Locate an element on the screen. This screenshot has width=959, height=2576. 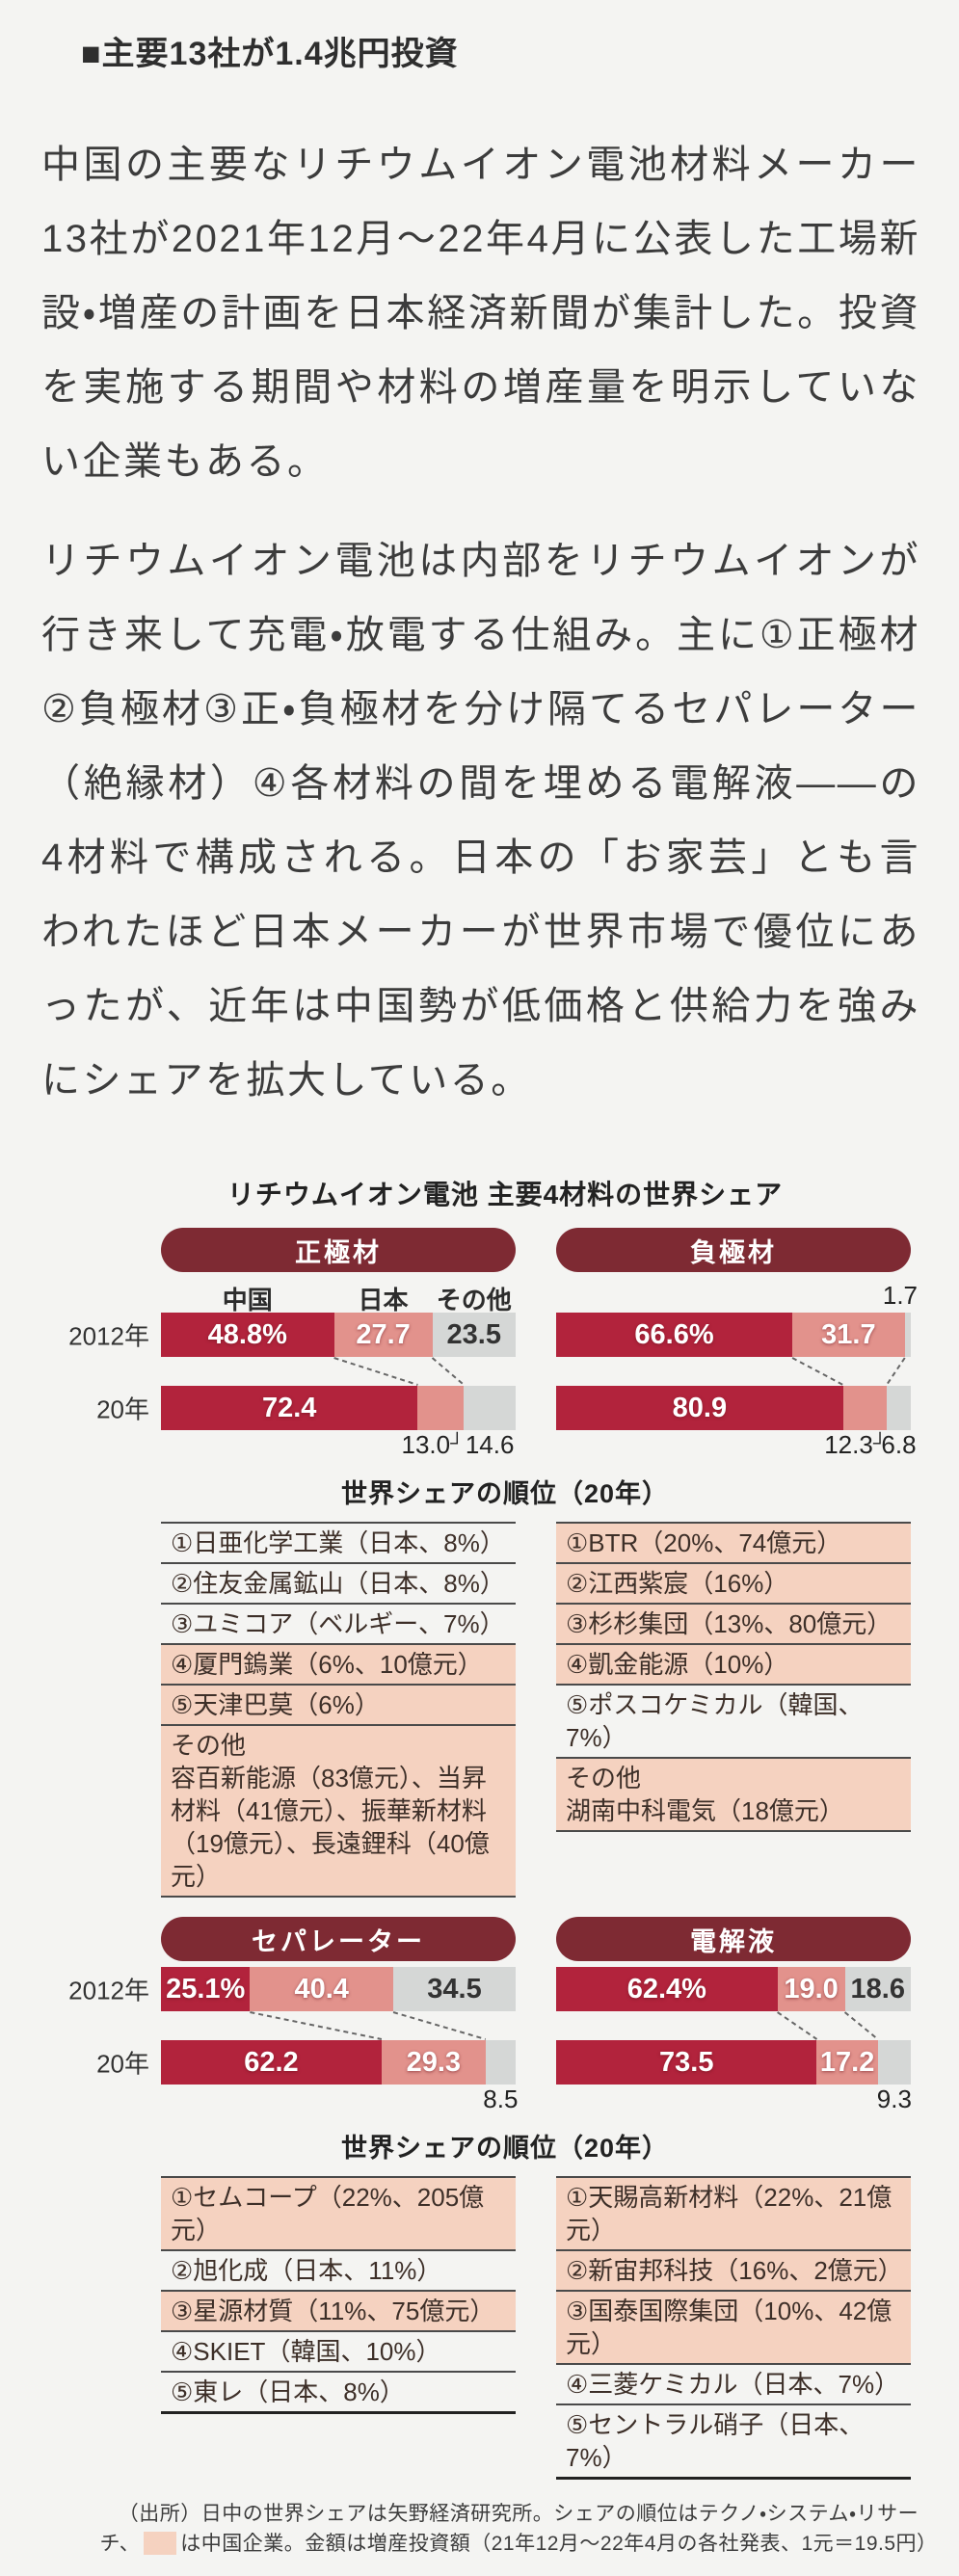
segment-japan: 27.7 is located at coordinates (383, 1335).